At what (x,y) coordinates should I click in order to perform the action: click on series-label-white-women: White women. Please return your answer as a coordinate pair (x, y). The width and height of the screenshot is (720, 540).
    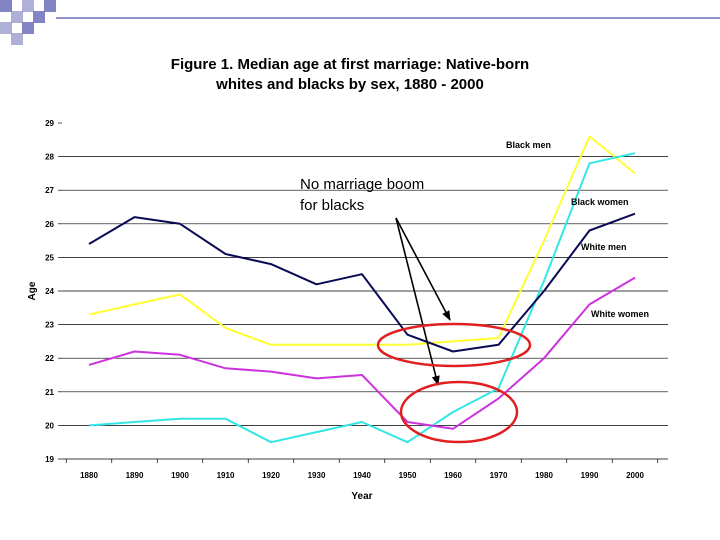
    Looking at the image, I should click on (620, 314).